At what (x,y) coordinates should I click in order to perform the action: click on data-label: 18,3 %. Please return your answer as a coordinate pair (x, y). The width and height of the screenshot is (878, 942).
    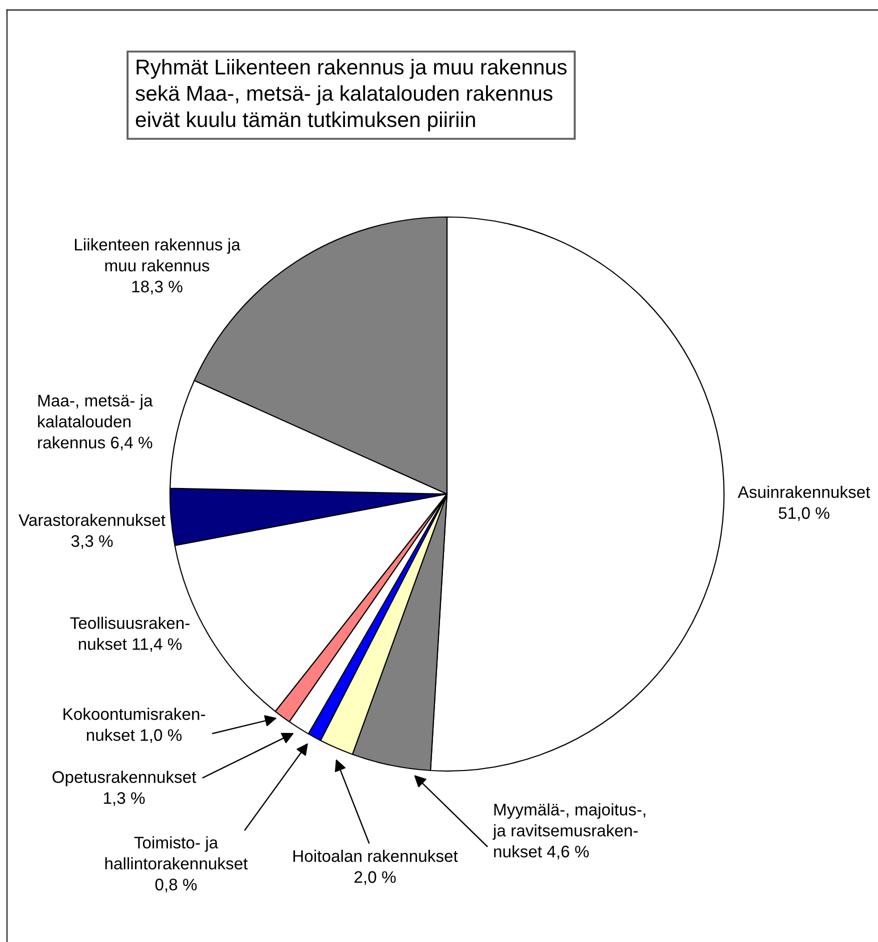
    Looking at the image, I should click on (157, 287).